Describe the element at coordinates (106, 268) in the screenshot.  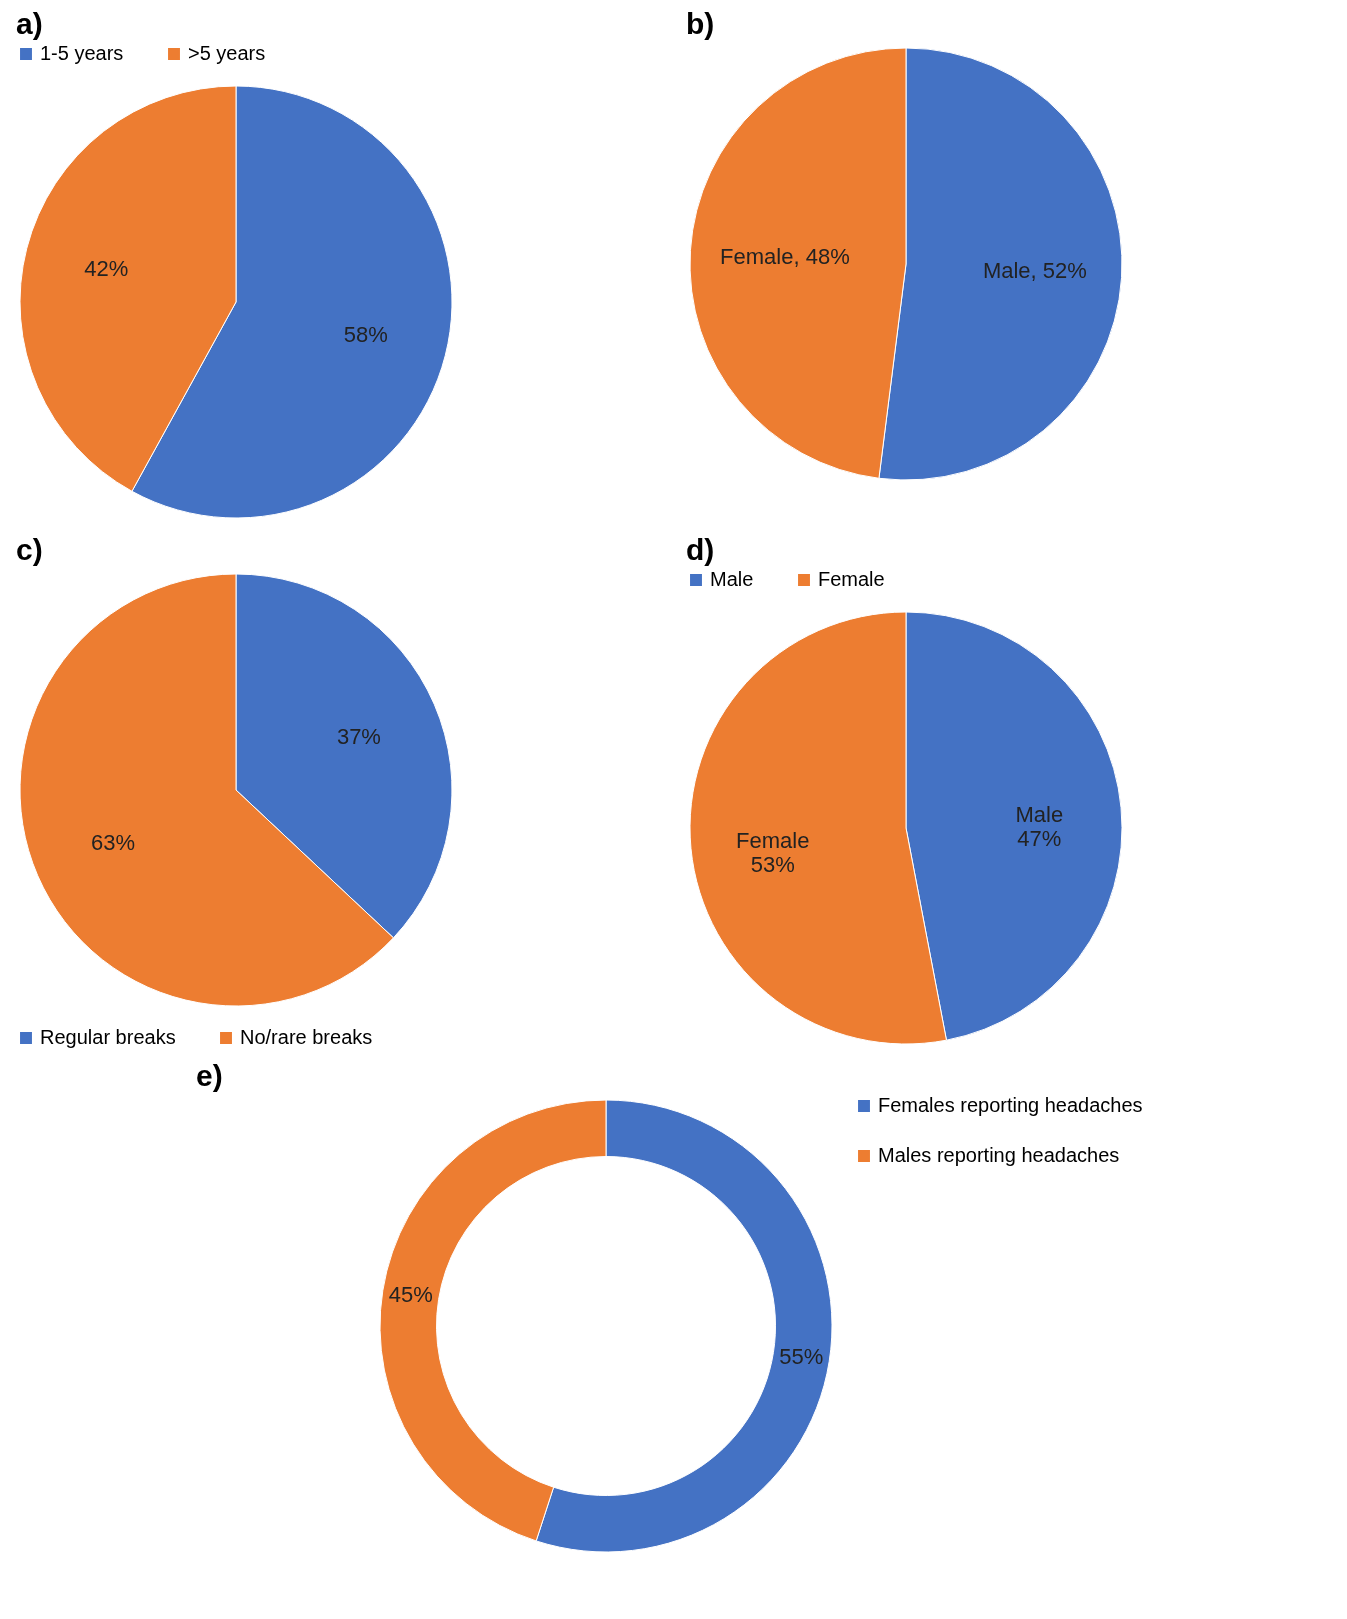
I see `data-label: 42%` at that location.